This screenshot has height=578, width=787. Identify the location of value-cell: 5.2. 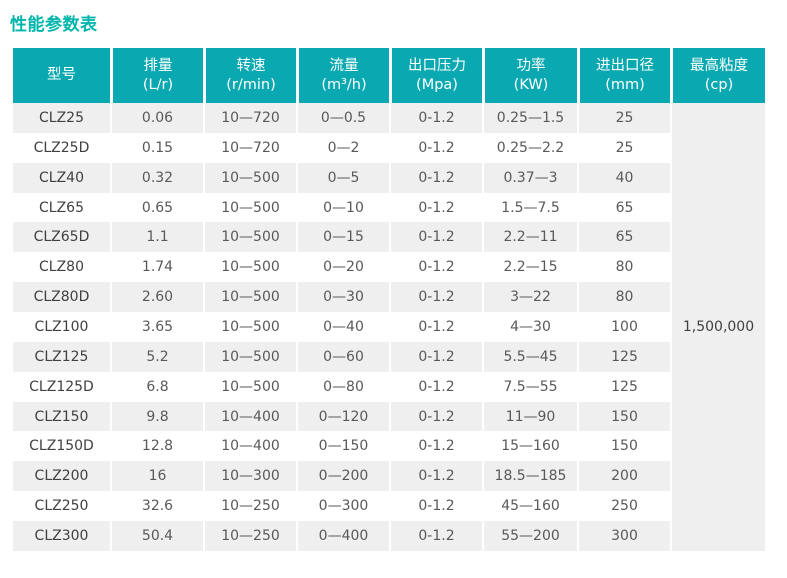
(156, 356).